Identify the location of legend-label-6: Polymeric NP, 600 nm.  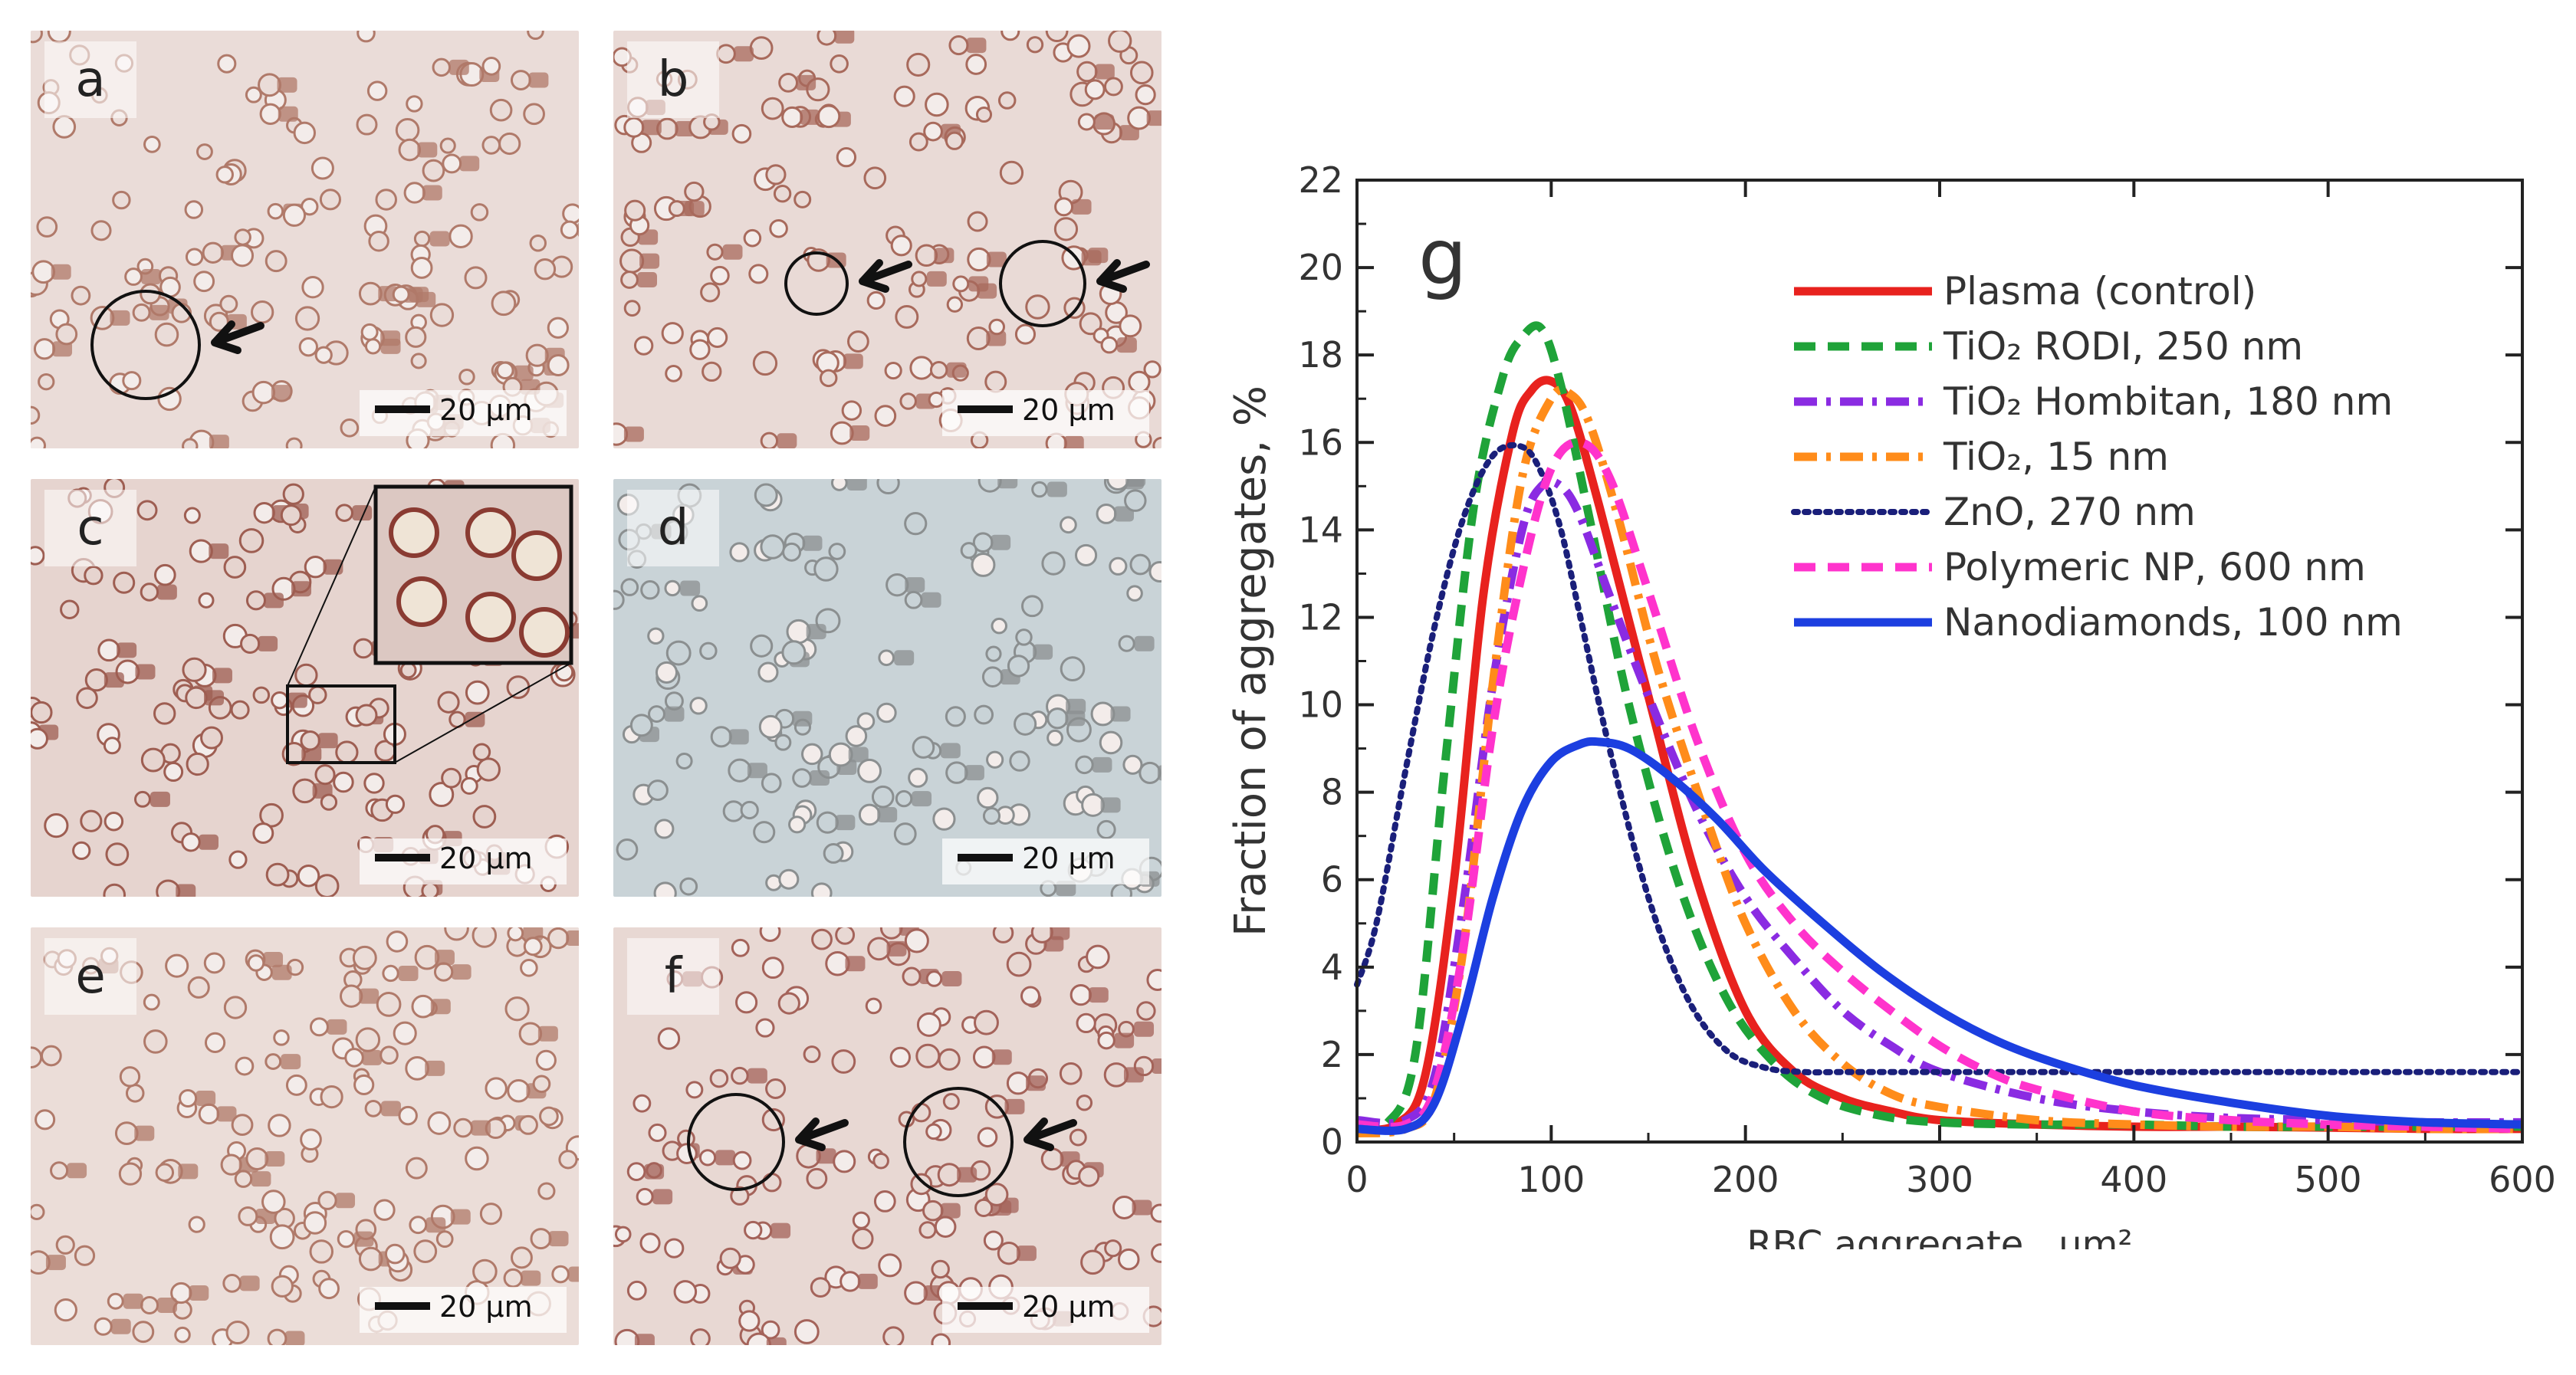
(2155, 567).